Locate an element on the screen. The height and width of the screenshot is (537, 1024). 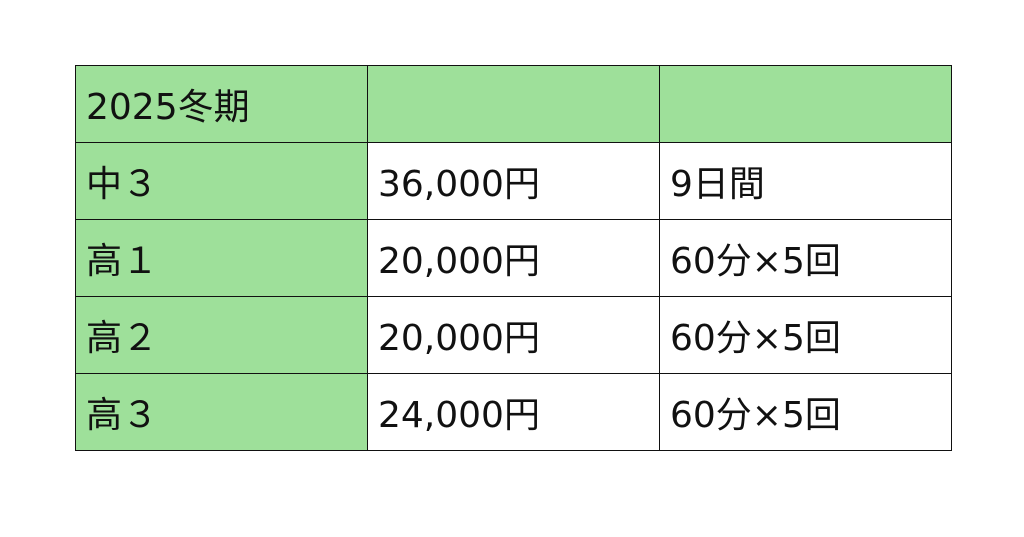
price-cell: 24,000円 is located at coordinates (513, 412).